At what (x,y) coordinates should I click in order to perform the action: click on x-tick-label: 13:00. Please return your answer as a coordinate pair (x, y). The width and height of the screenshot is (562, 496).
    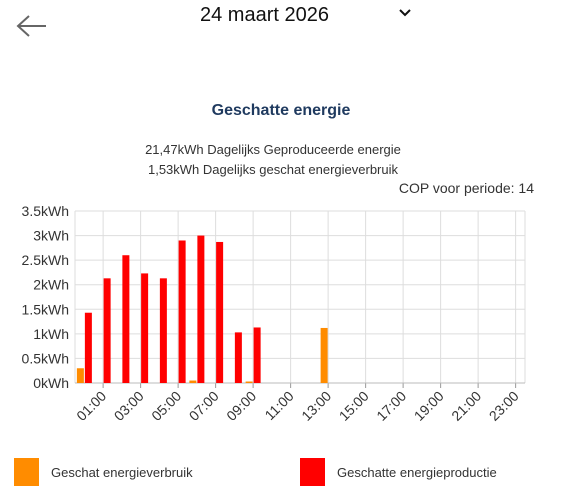
    Looking at the image, I should click on (316, 406).